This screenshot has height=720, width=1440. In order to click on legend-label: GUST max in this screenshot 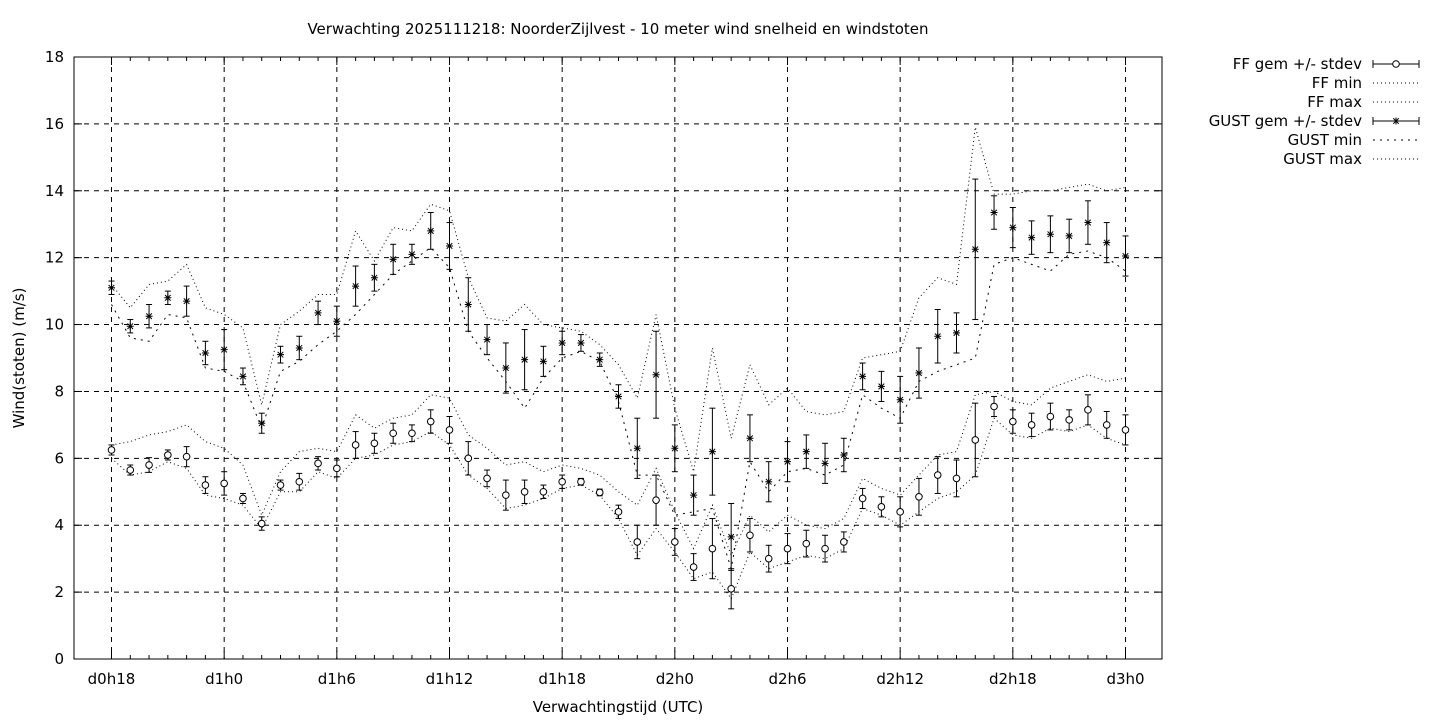, I will do `click(1322, 159)`.